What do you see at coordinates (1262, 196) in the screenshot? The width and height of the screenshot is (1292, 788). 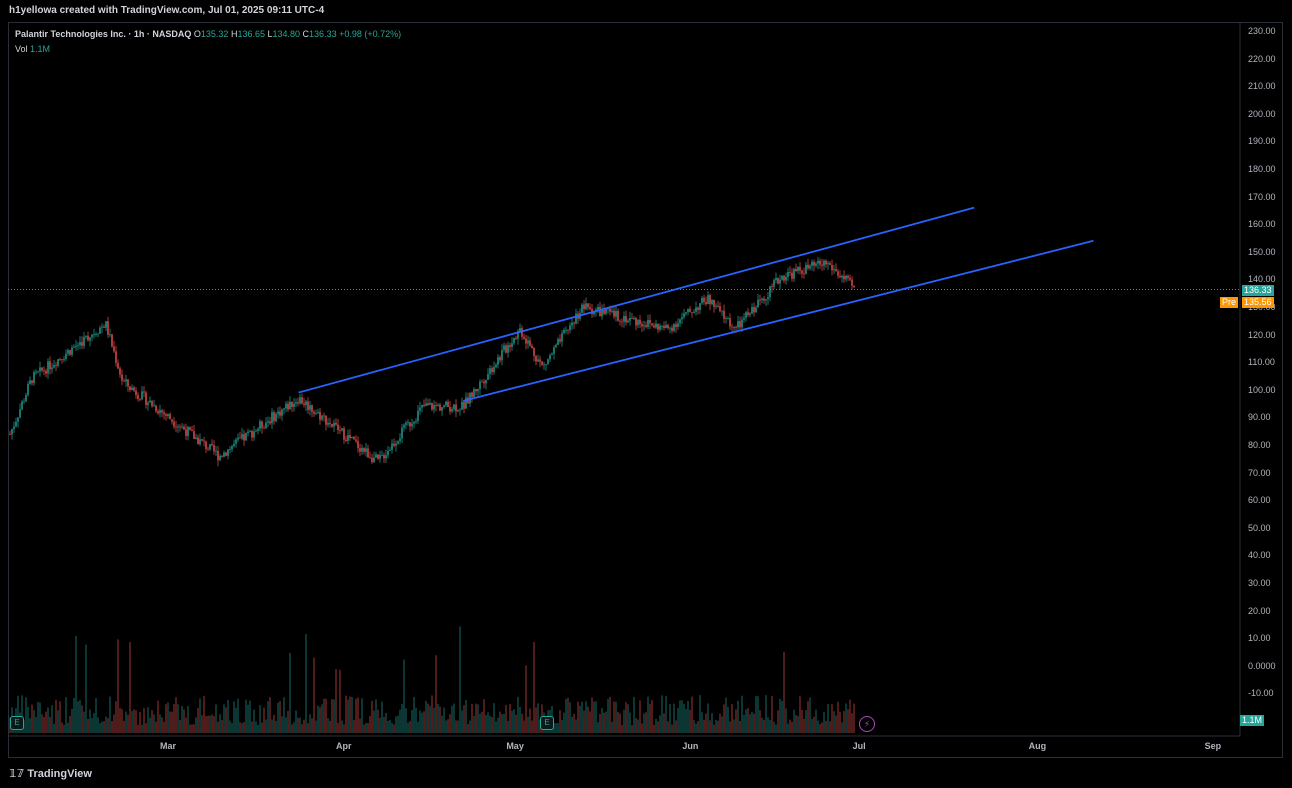 I see `price-axis-label: 170.00` at bounding box center [1262, 196].